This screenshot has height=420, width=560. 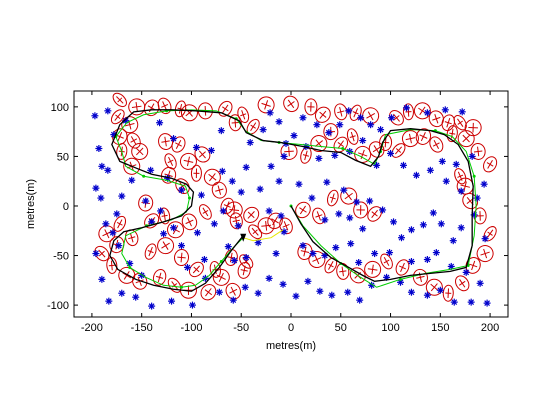 I want to click on x-tick-label: -100, so click(x=191, y=328).